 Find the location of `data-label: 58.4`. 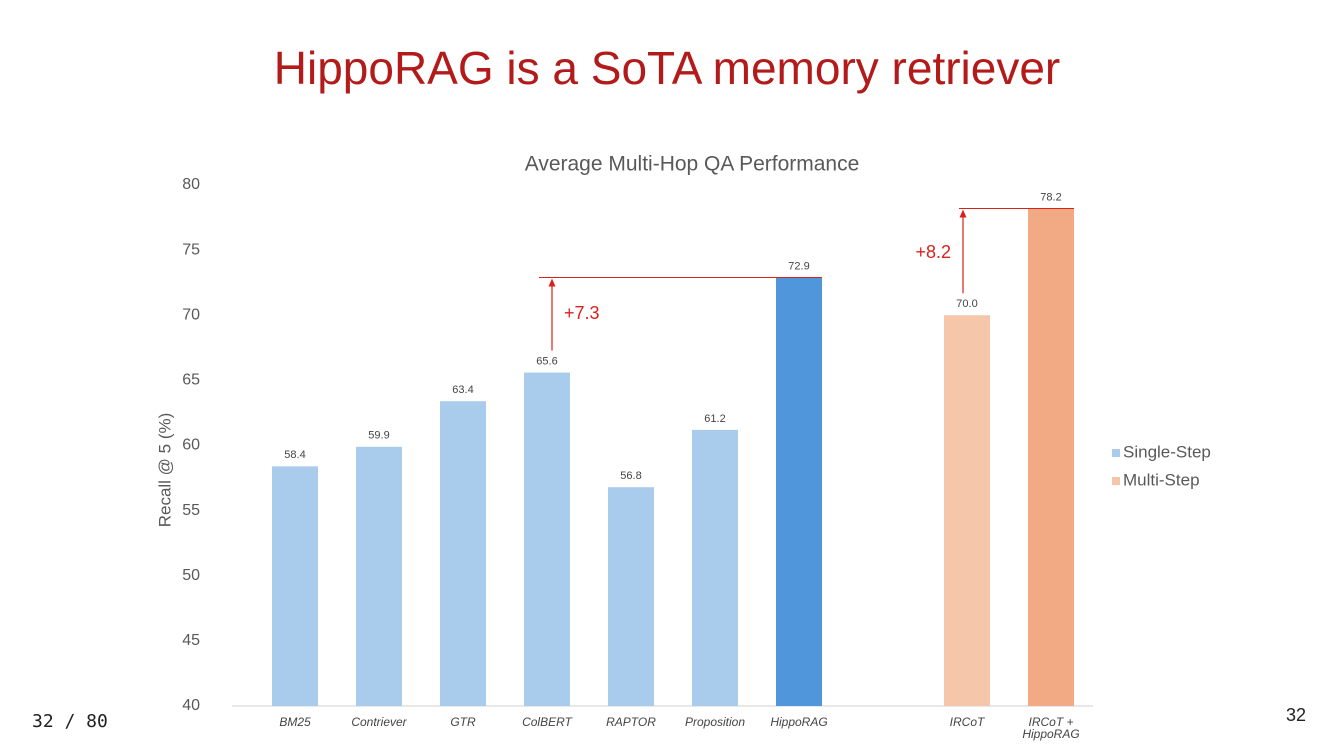

data-label: 58.4 is located at coordinates (294, 455).